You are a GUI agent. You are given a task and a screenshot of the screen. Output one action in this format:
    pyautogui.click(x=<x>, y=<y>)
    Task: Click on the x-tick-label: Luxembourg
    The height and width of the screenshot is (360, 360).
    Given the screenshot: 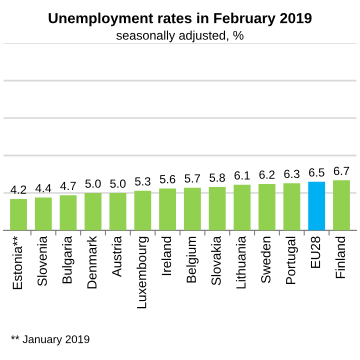 What is the action you would take?
    pyautogui.click(x=142, y=272)
    